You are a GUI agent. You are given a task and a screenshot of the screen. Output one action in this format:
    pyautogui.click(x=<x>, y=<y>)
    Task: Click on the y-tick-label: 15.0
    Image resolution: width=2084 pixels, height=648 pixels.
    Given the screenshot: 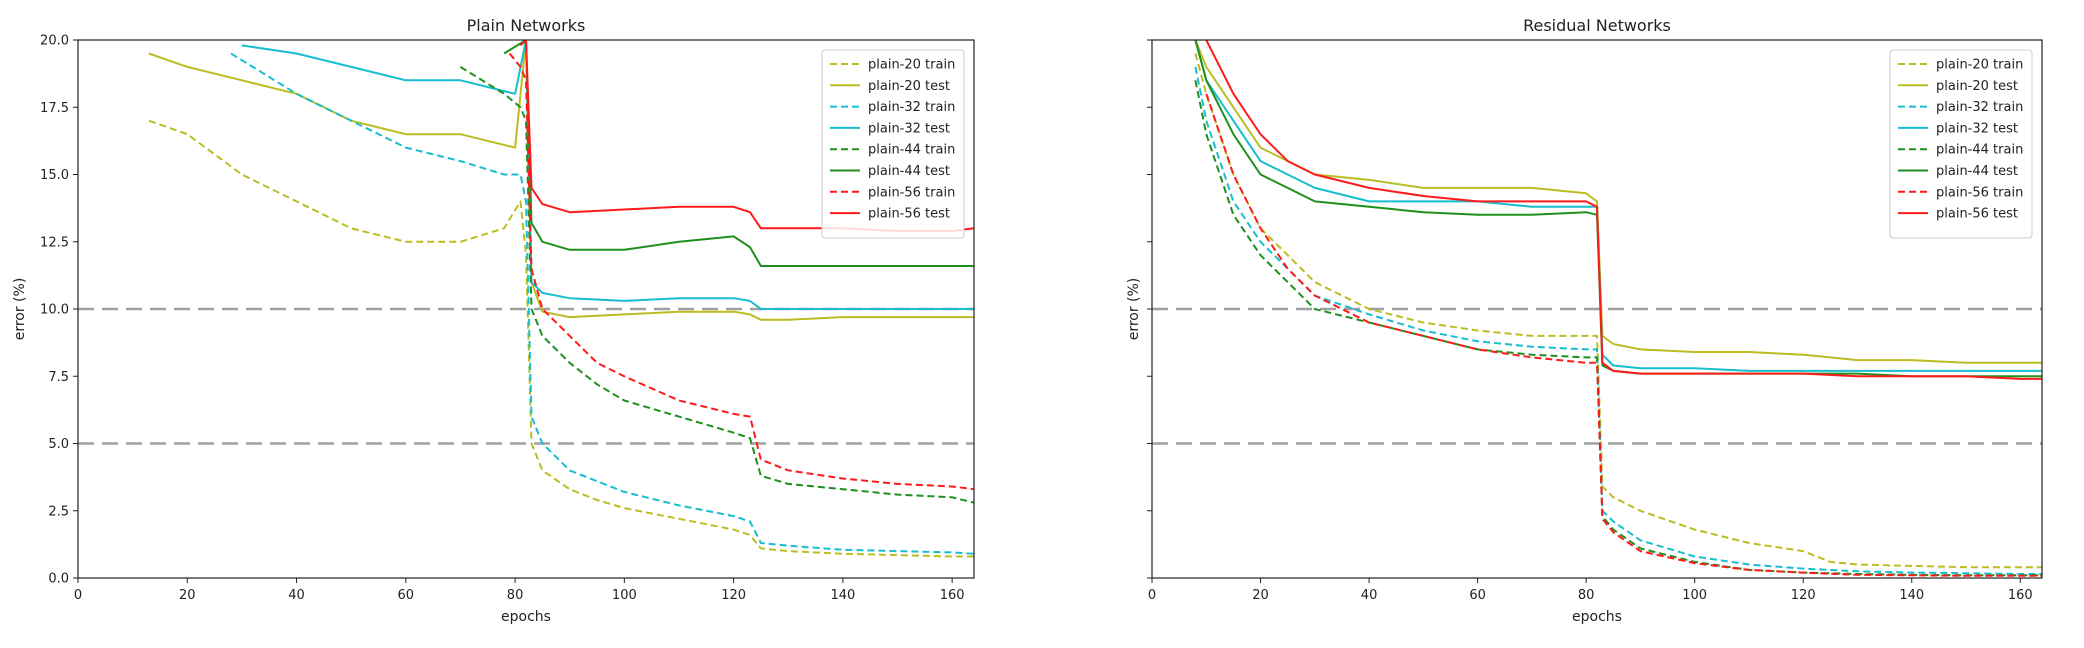 What is the action you would take?
    pyautogui.click(x=54, y=175)
    